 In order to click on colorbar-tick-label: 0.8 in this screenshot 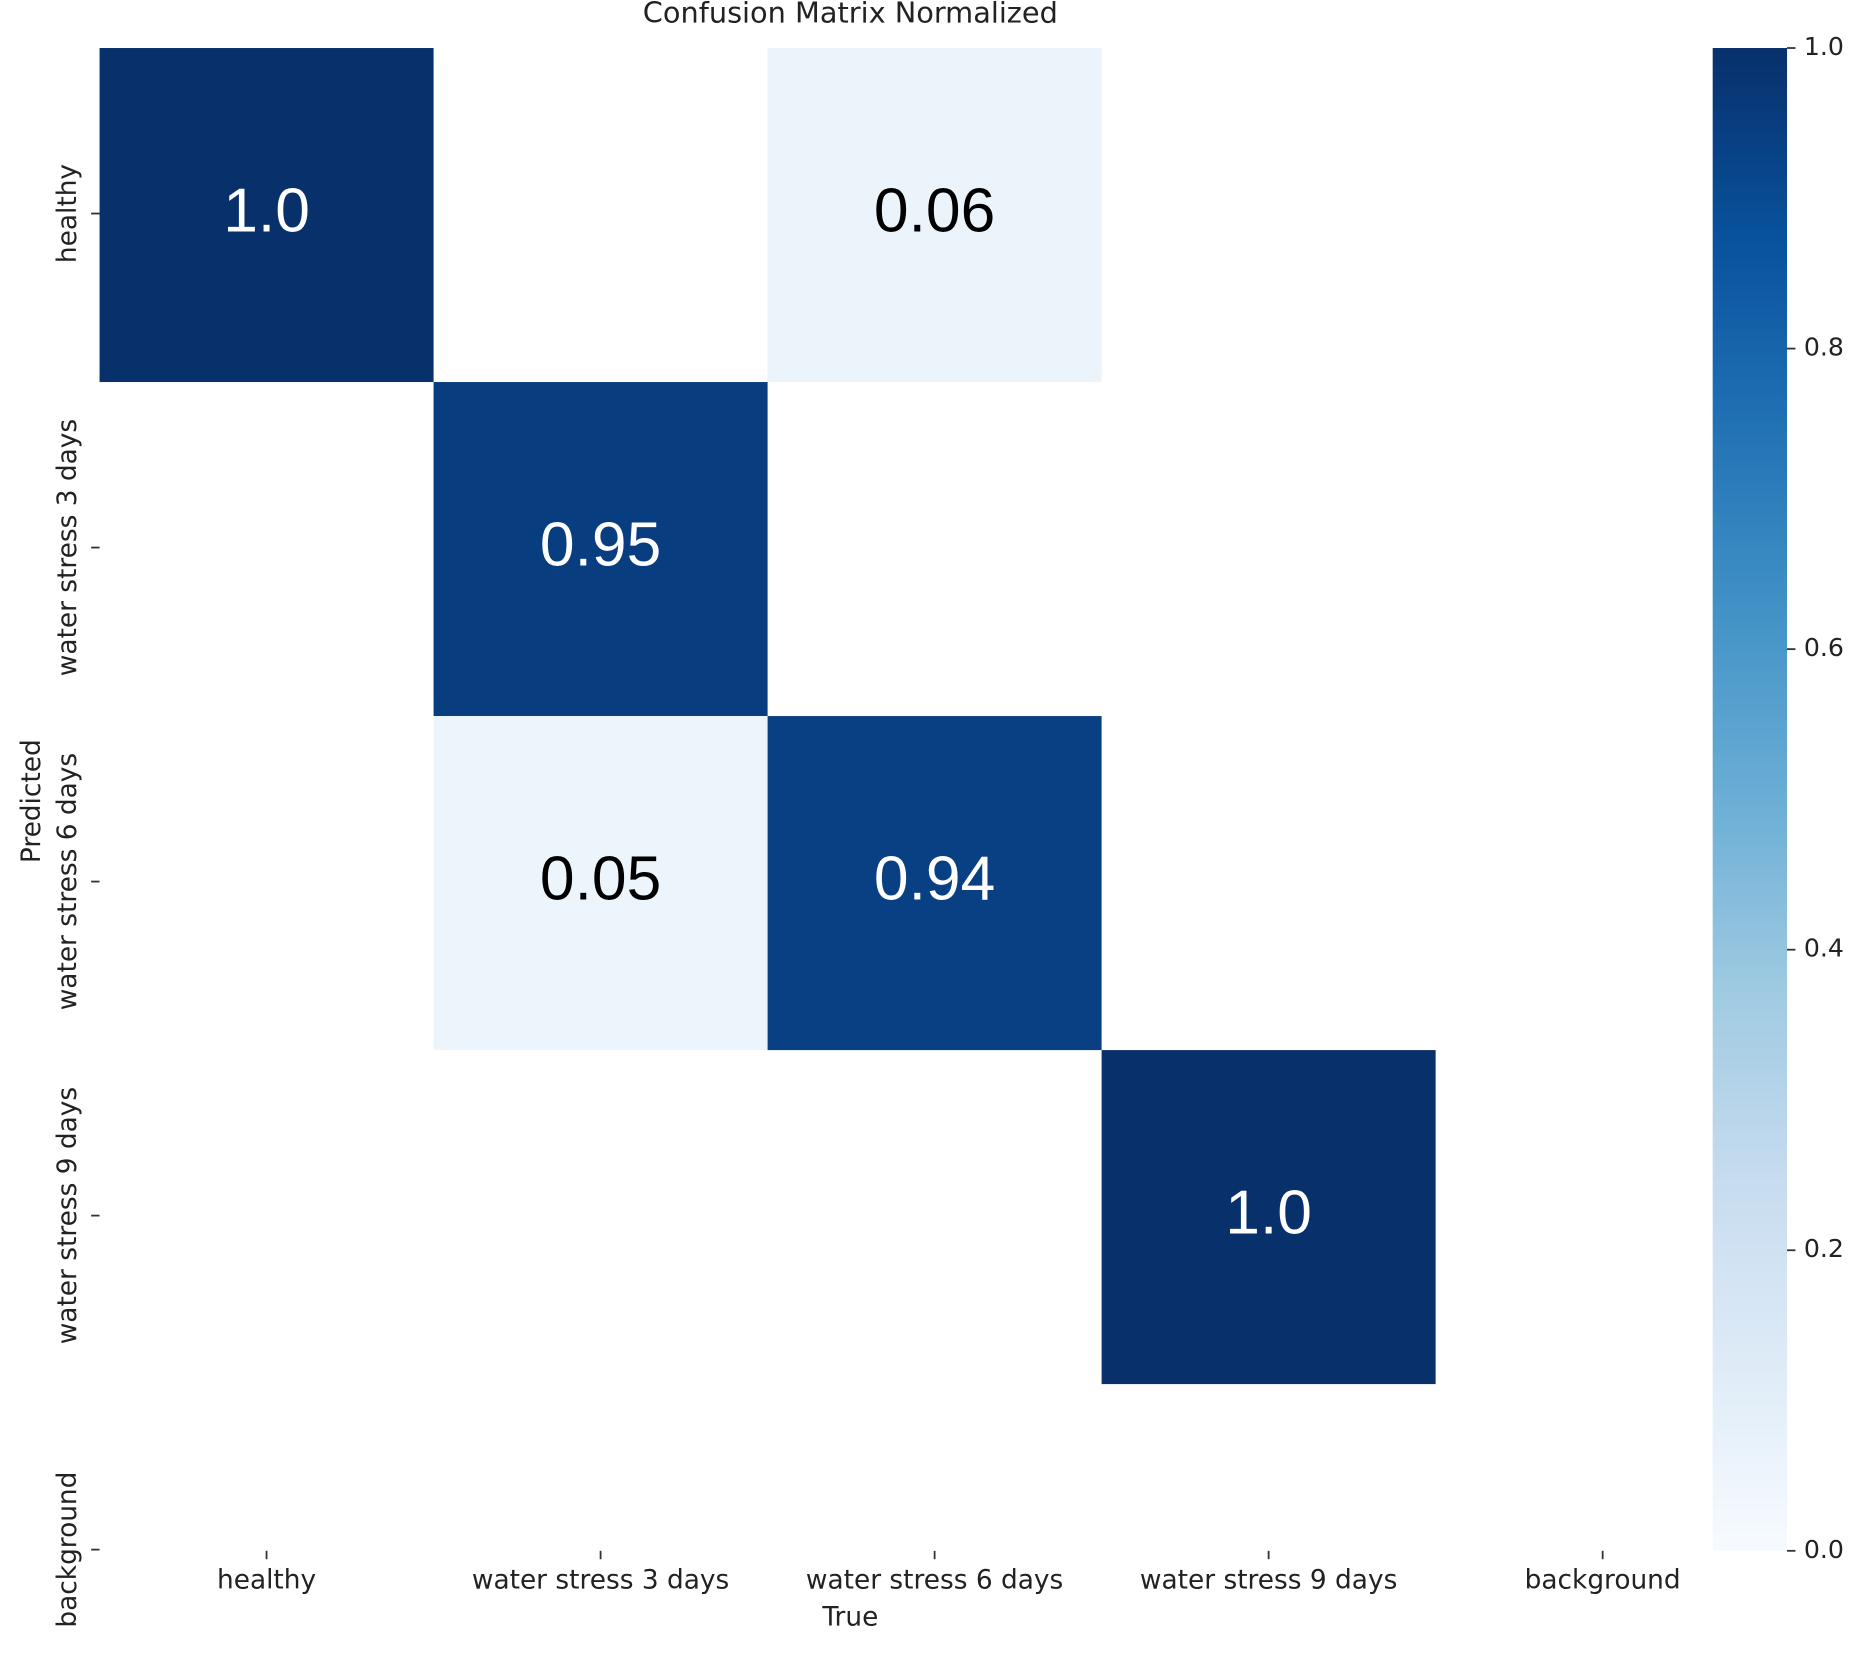, I will do `click(1824, 347)`.